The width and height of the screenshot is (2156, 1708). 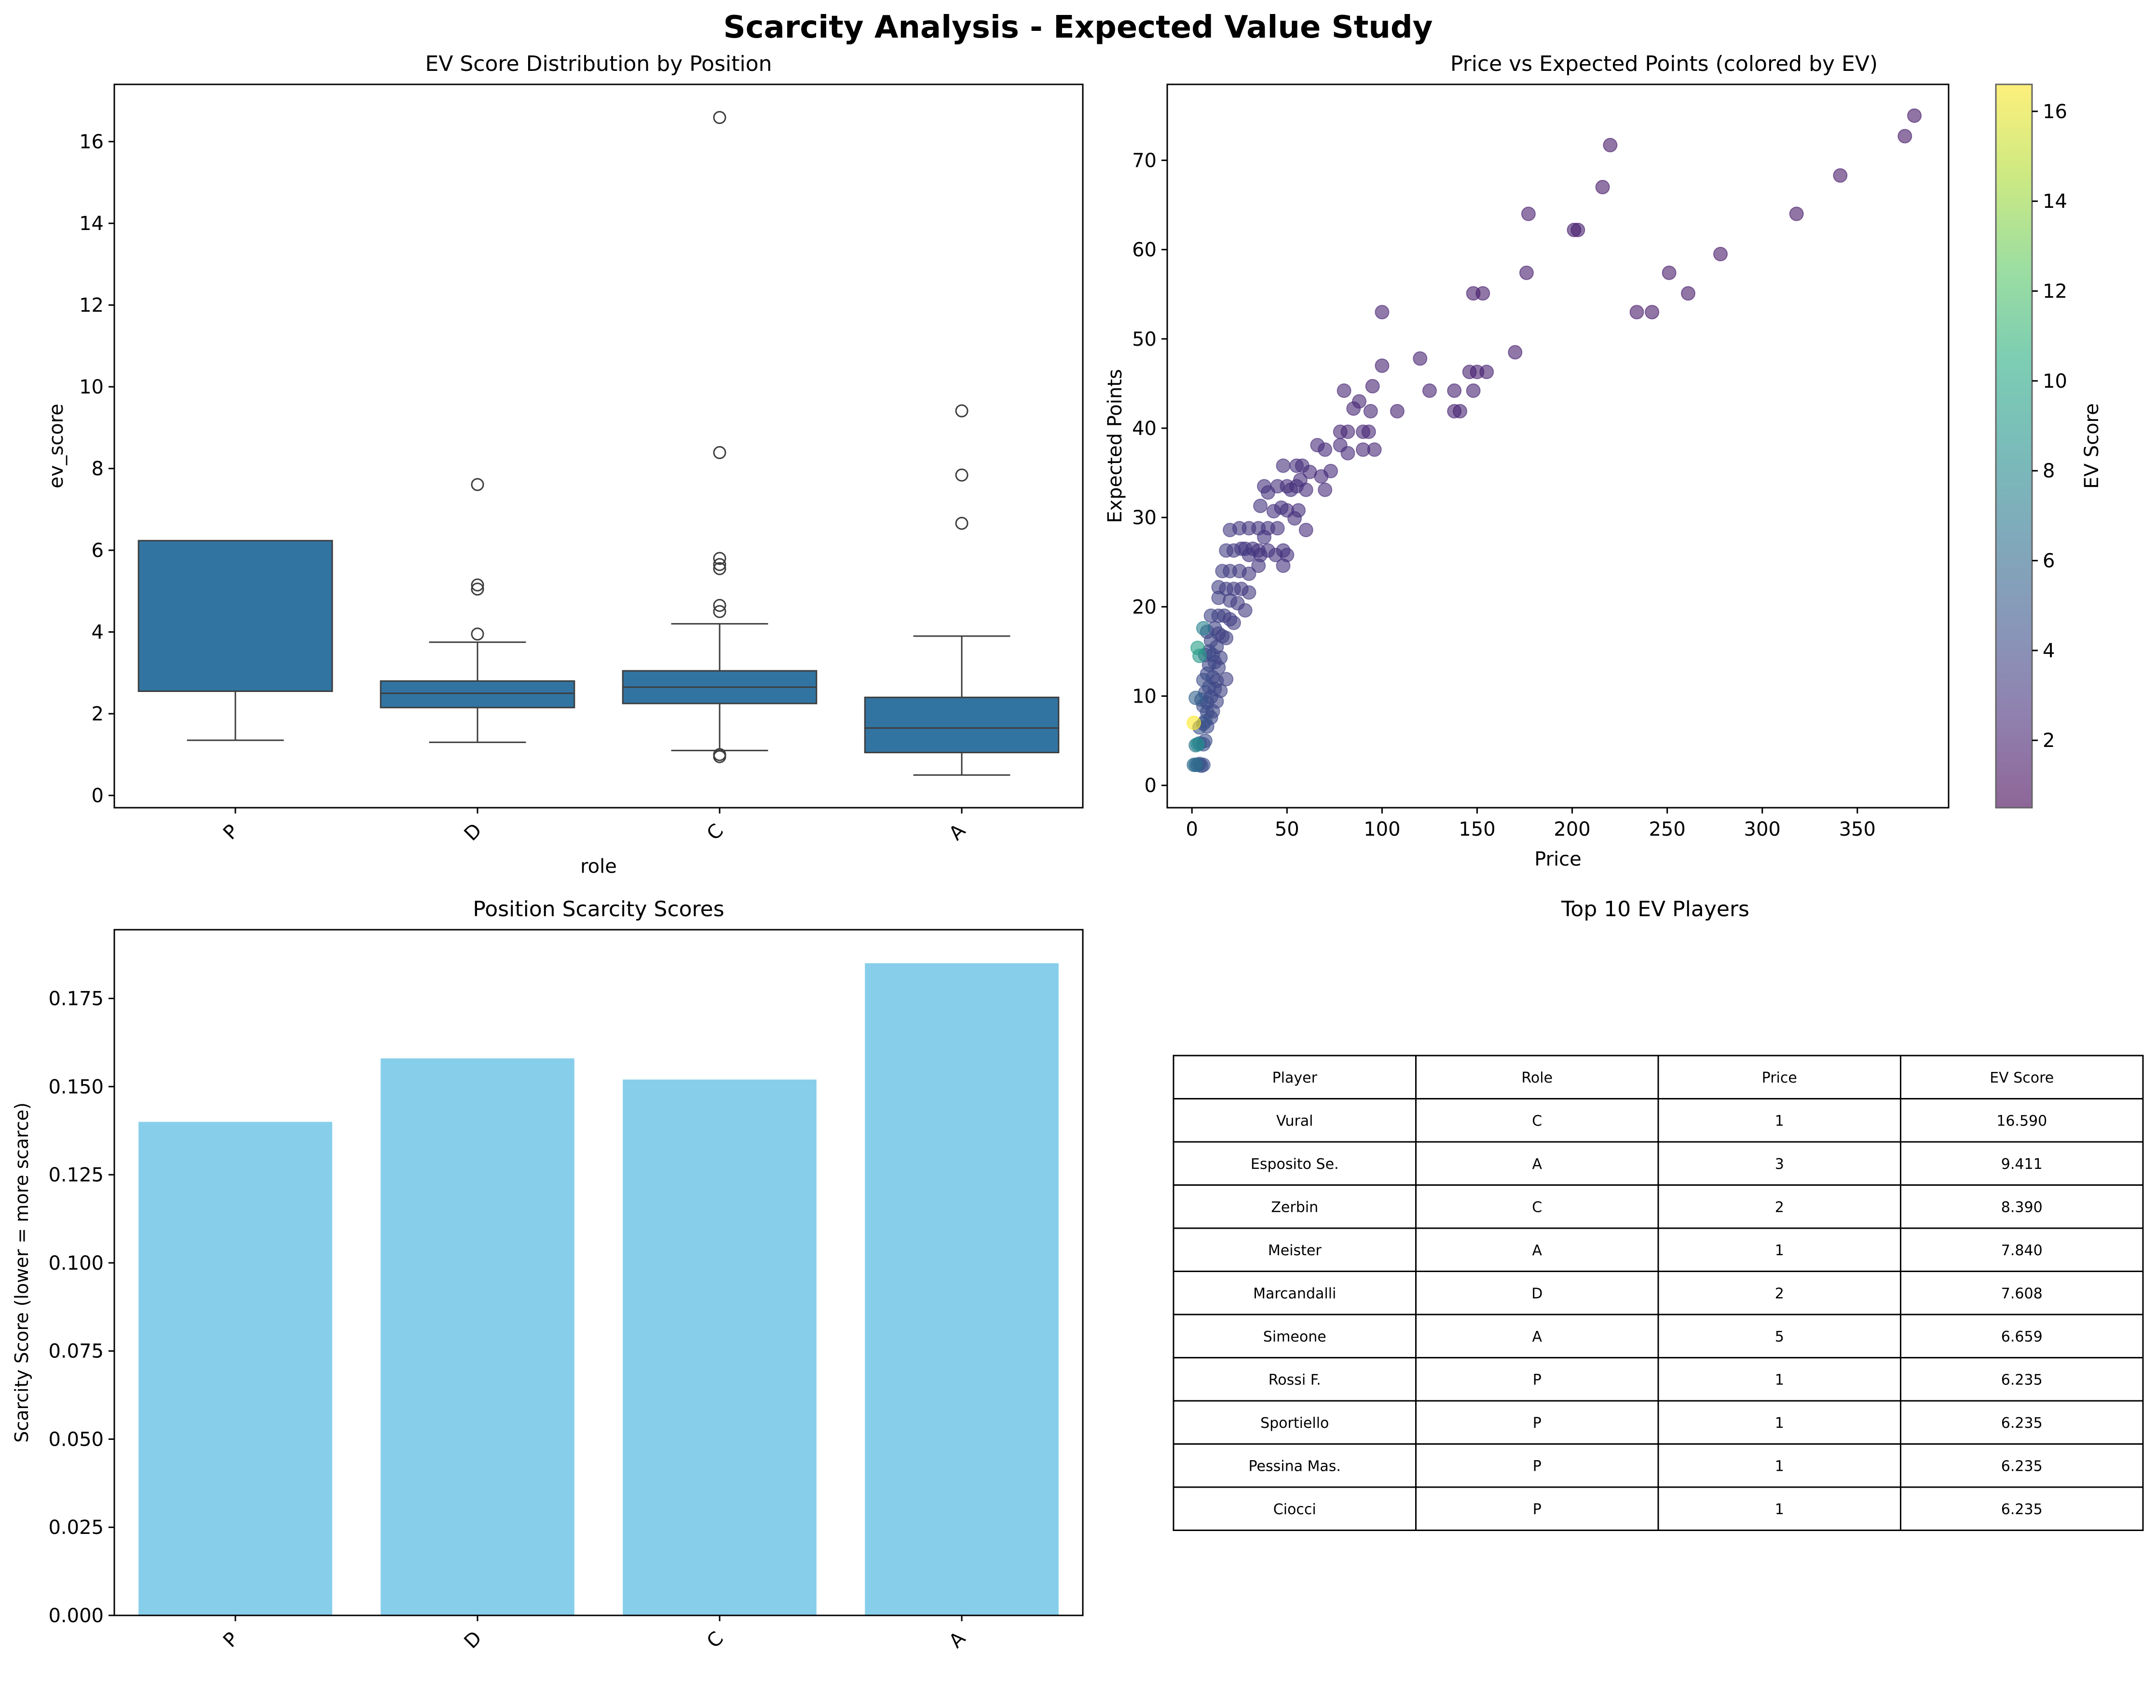 I want to click on table-cell-text: 1, so click(x=1779, y=1509).